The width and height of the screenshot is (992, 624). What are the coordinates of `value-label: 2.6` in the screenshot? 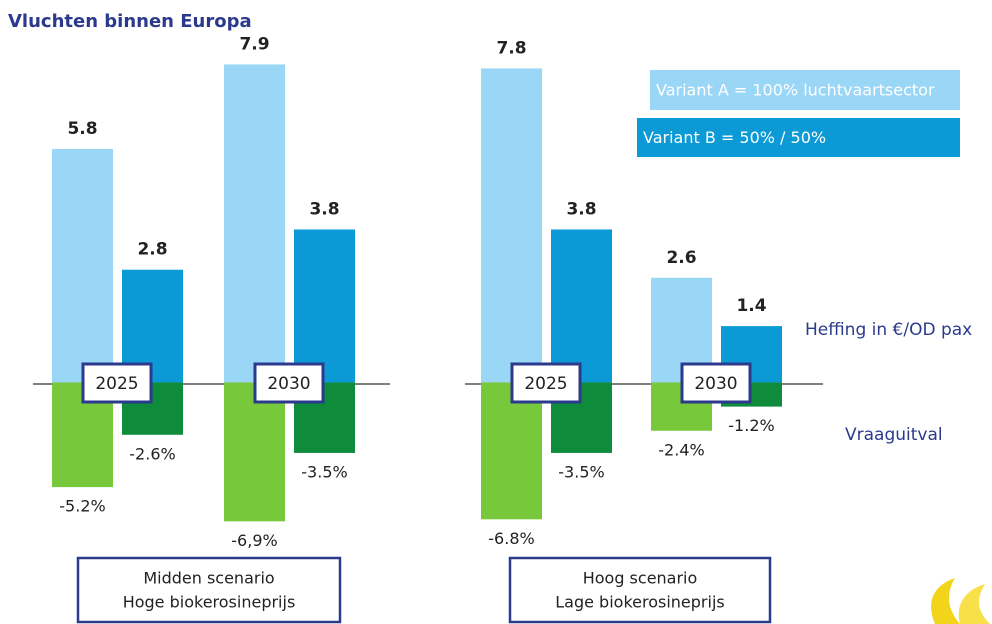 It's located at (681, 258).